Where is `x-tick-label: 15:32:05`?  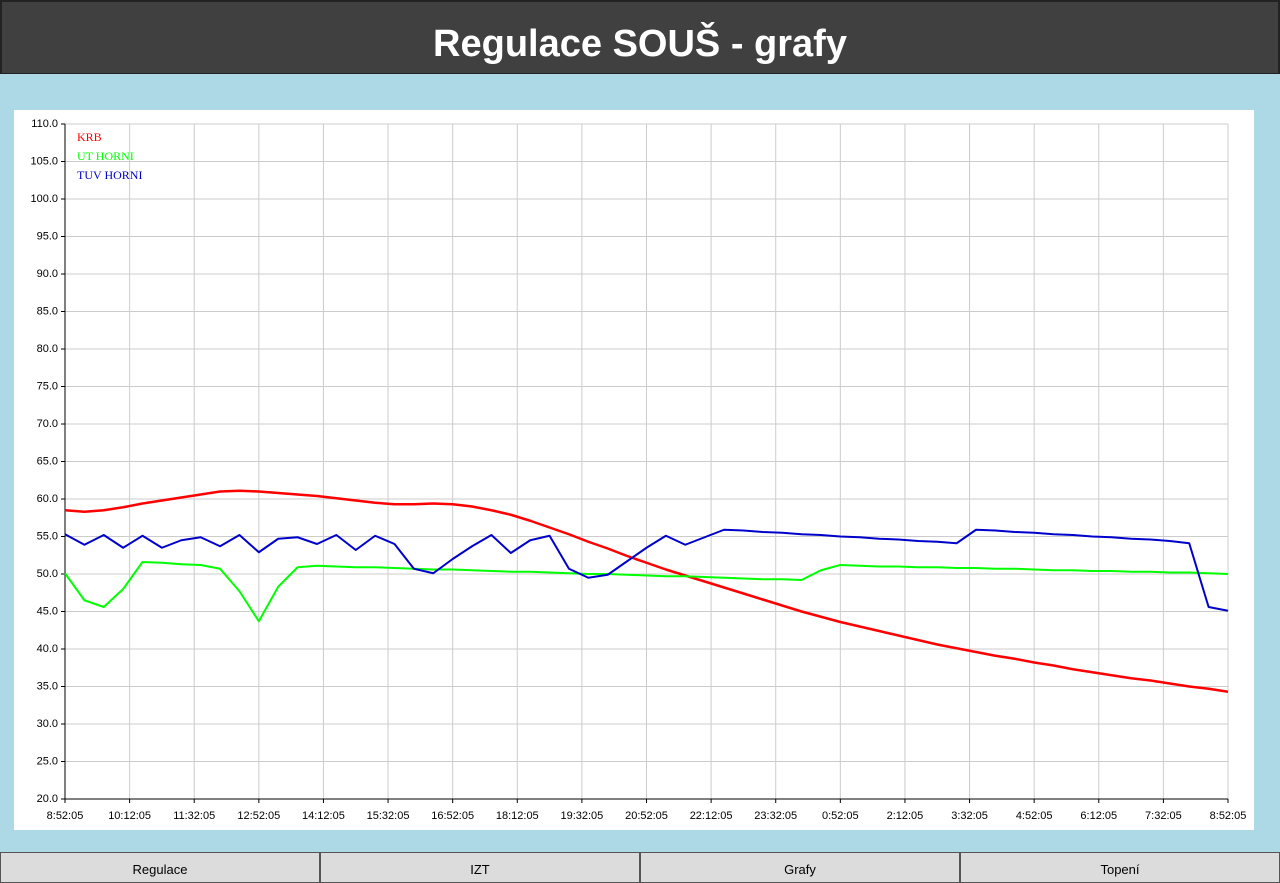
x-tick-label: 15:32:05 is located at coordinates (388, 816).